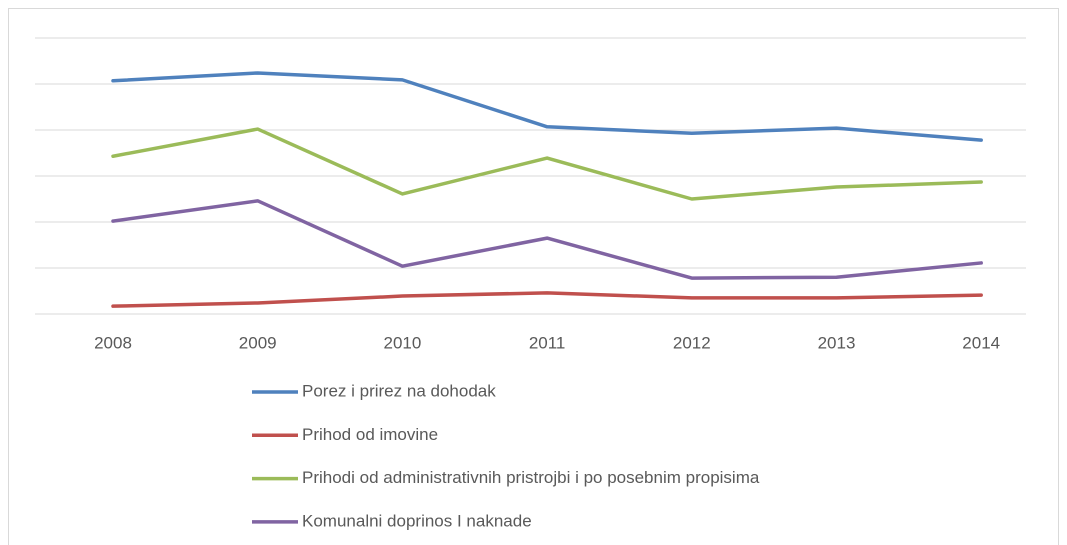 The height and width of the screenshot is (545, 1067). What do you see at coordinates (417, 520) in the screenshot?
I see `legend-label: Komunalni doprinos I naknade` at bounding box center [417, 520].